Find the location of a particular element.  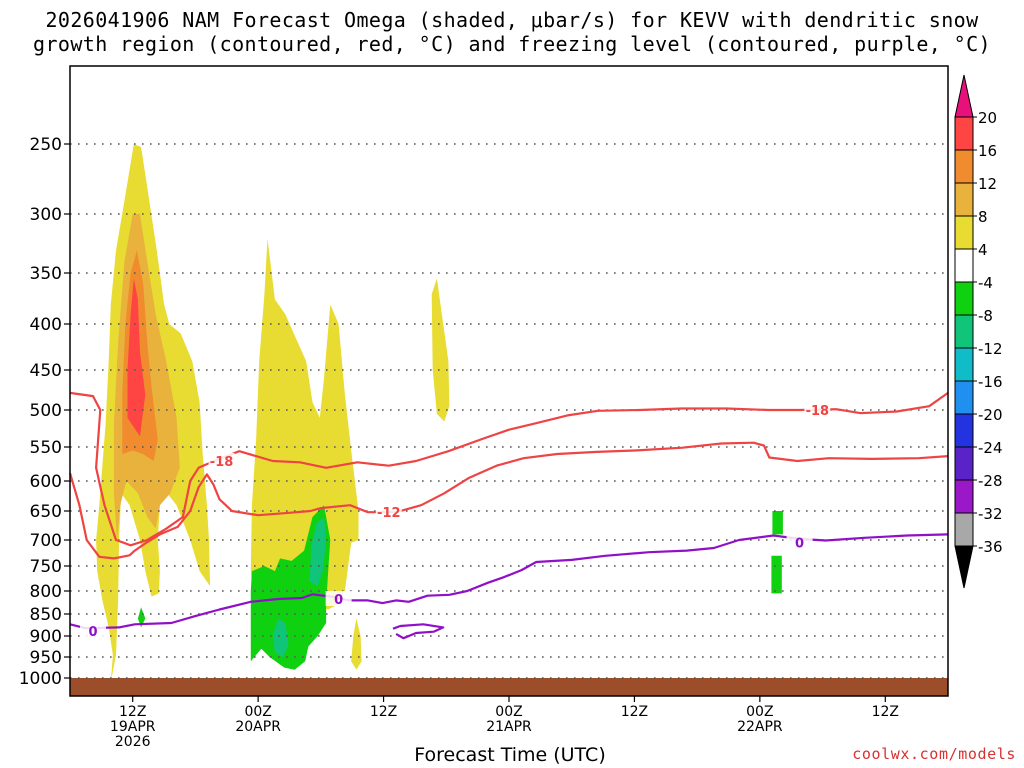

x-tick-label: 21APR is located at coordinates (509, 727).